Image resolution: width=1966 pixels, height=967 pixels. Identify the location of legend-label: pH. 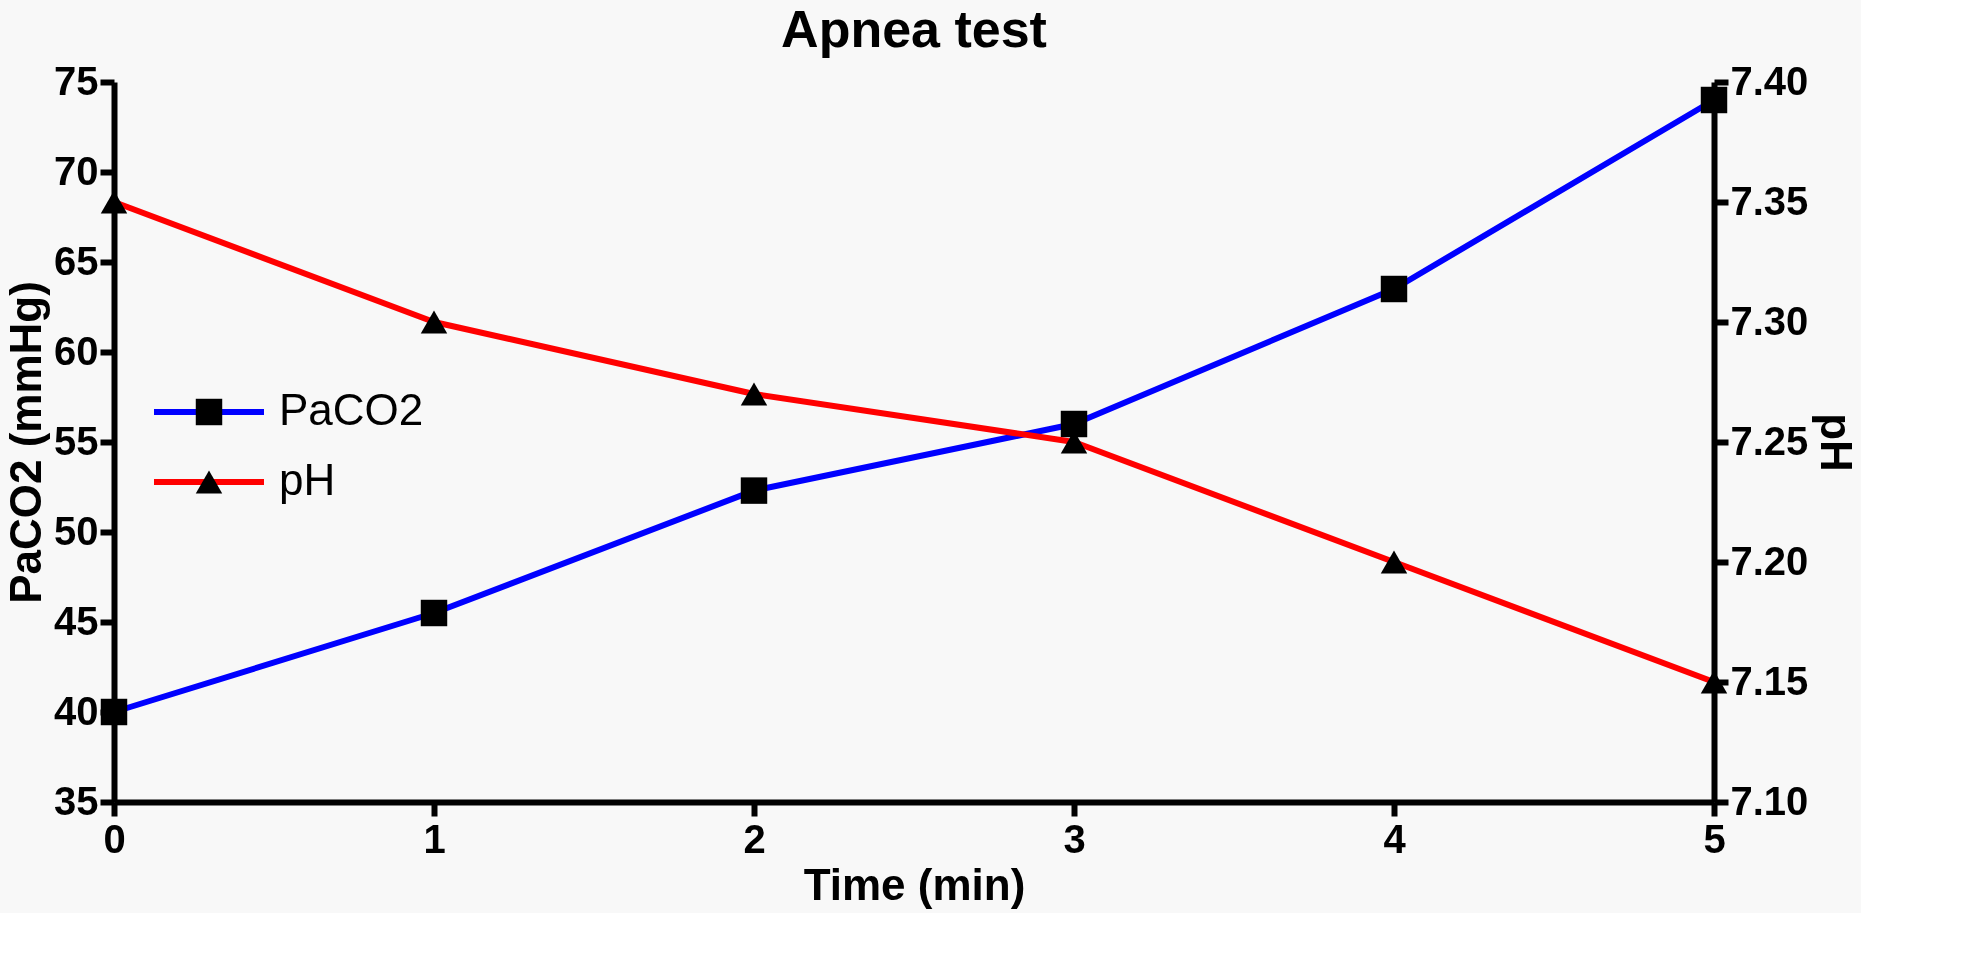
(307, 479).